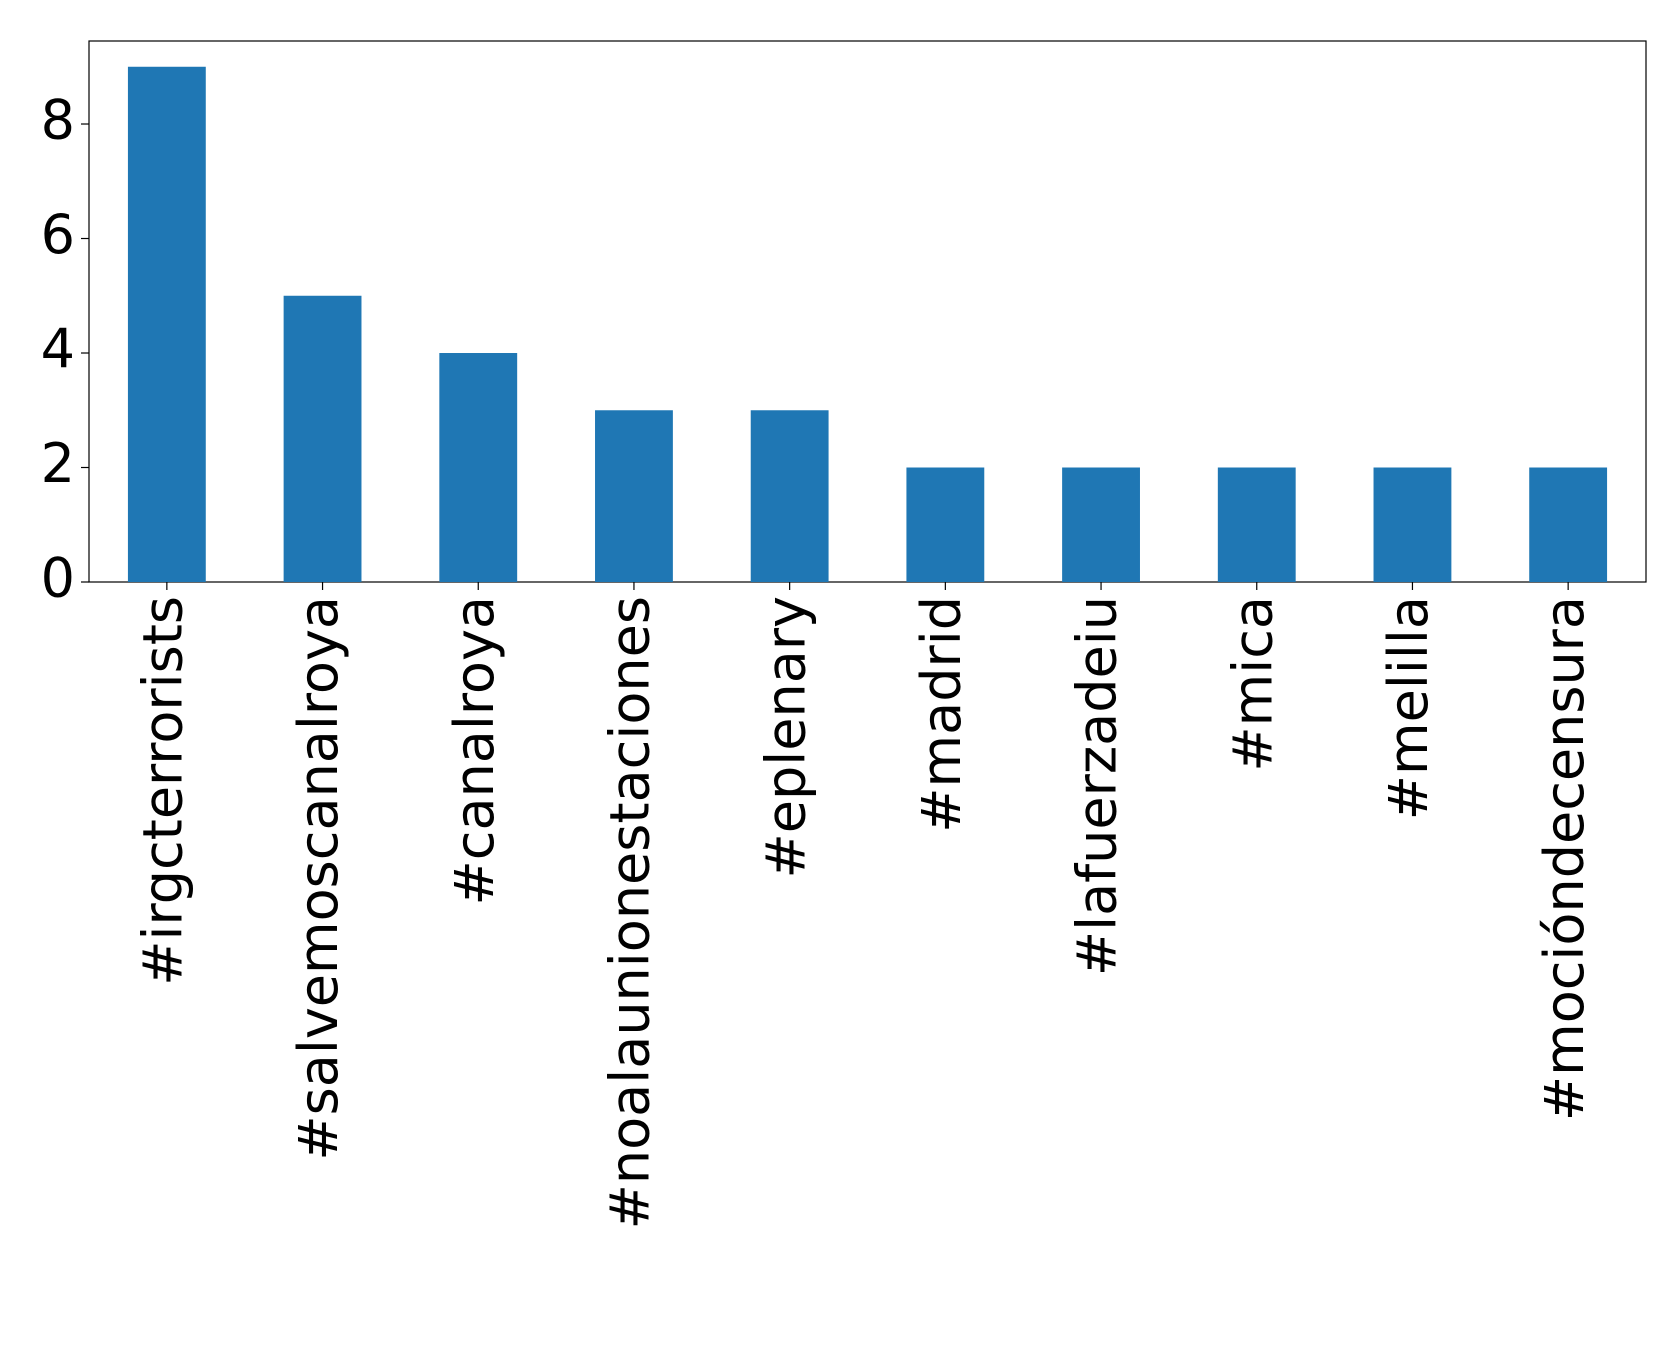  What do you see at coordinates (941, 714) in the screenshot?
I see `x-tick-label: #madrid` at bounding box center [941, 714].